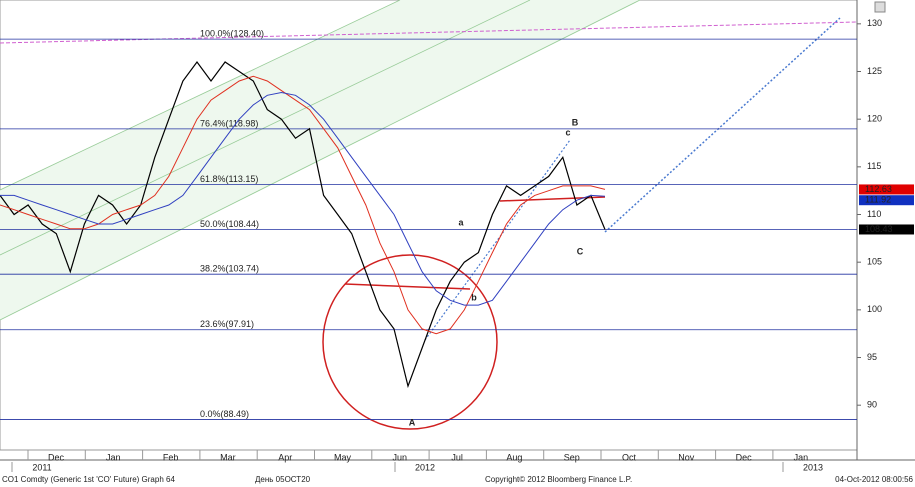 The width and height of the screenshot is (915, 487). I want to click on y-tick-label: 130, so click(874, 23).